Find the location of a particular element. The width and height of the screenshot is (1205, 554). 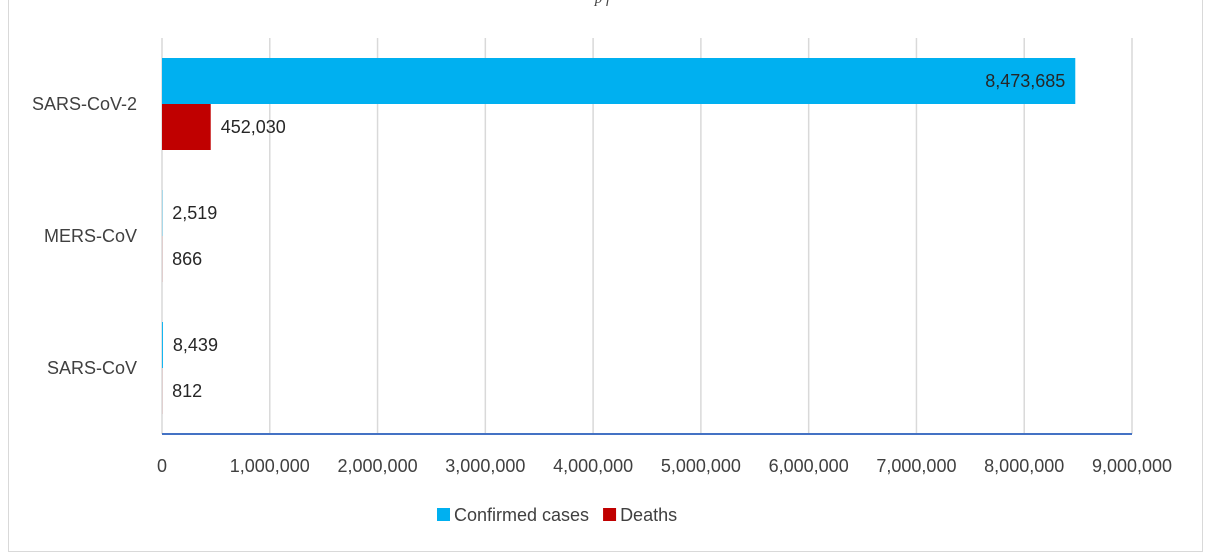

data-label: 8,473,685 is located at coordinates (1025, 81).